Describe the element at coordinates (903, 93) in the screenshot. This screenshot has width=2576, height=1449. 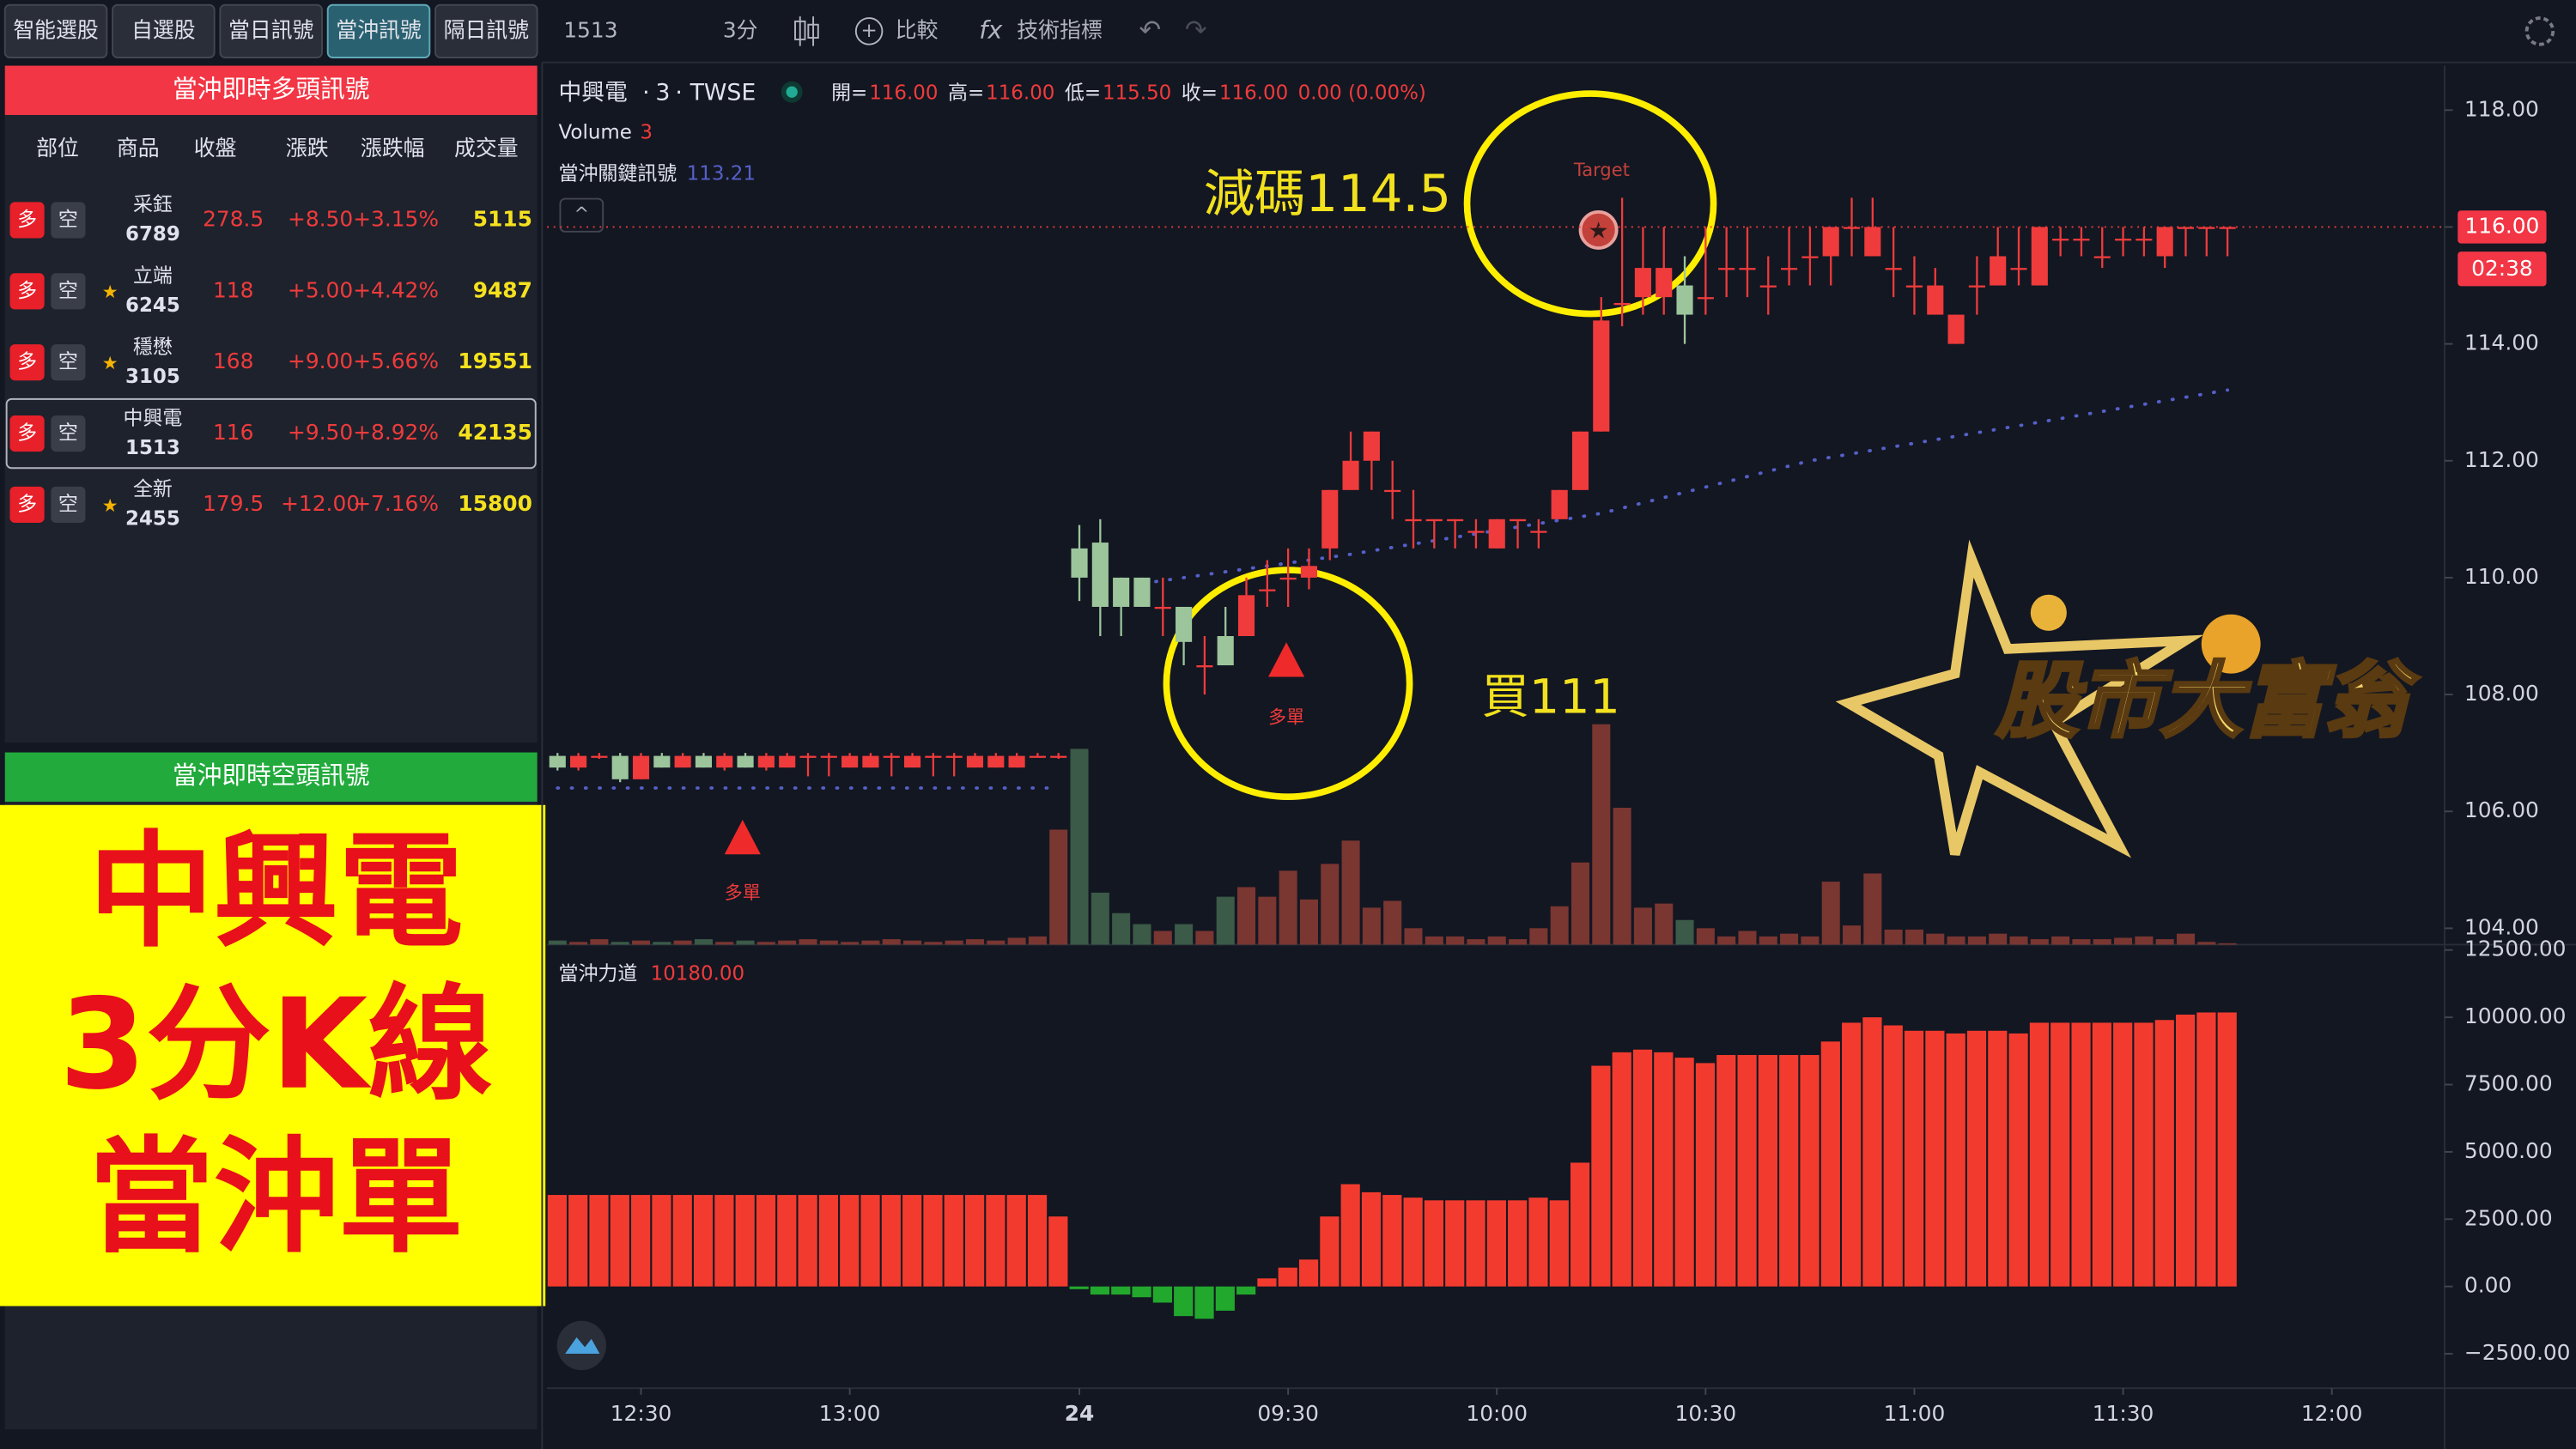
I see `ohlc-value: 116.00` at that location.